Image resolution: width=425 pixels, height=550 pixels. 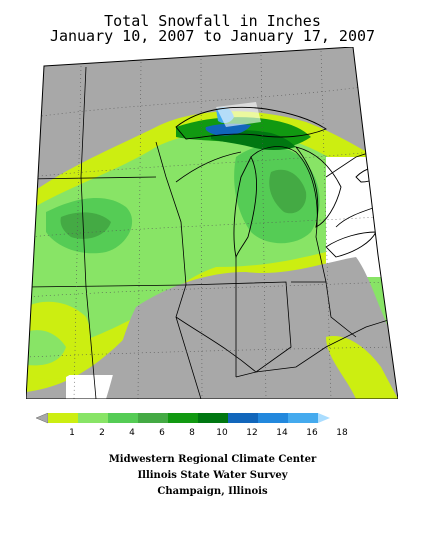 What do you see at coordinates (251, 433) in the screenshot?
I see `legend-label-12: 12` at bounding box center [251, 433].